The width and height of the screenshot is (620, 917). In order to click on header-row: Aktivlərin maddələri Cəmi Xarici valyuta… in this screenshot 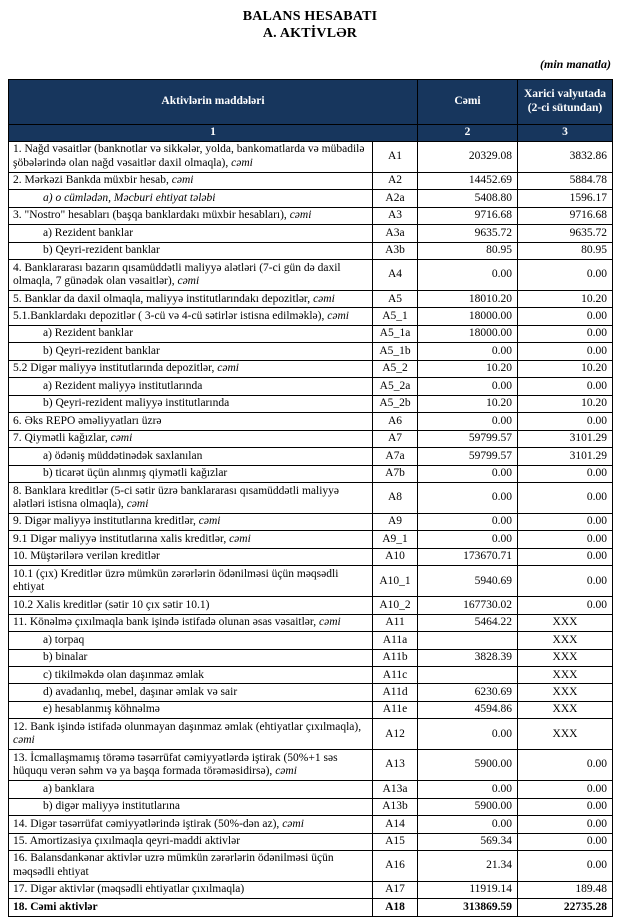, I will do `click(310, 102)`.